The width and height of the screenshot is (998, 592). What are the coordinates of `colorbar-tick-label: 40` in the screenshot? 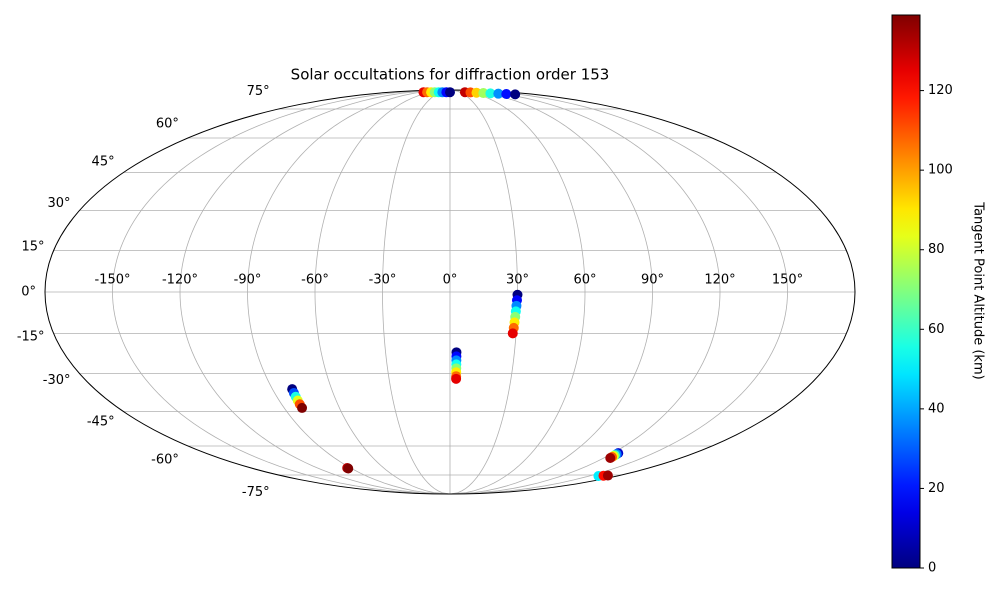 It's located at (936, 408).